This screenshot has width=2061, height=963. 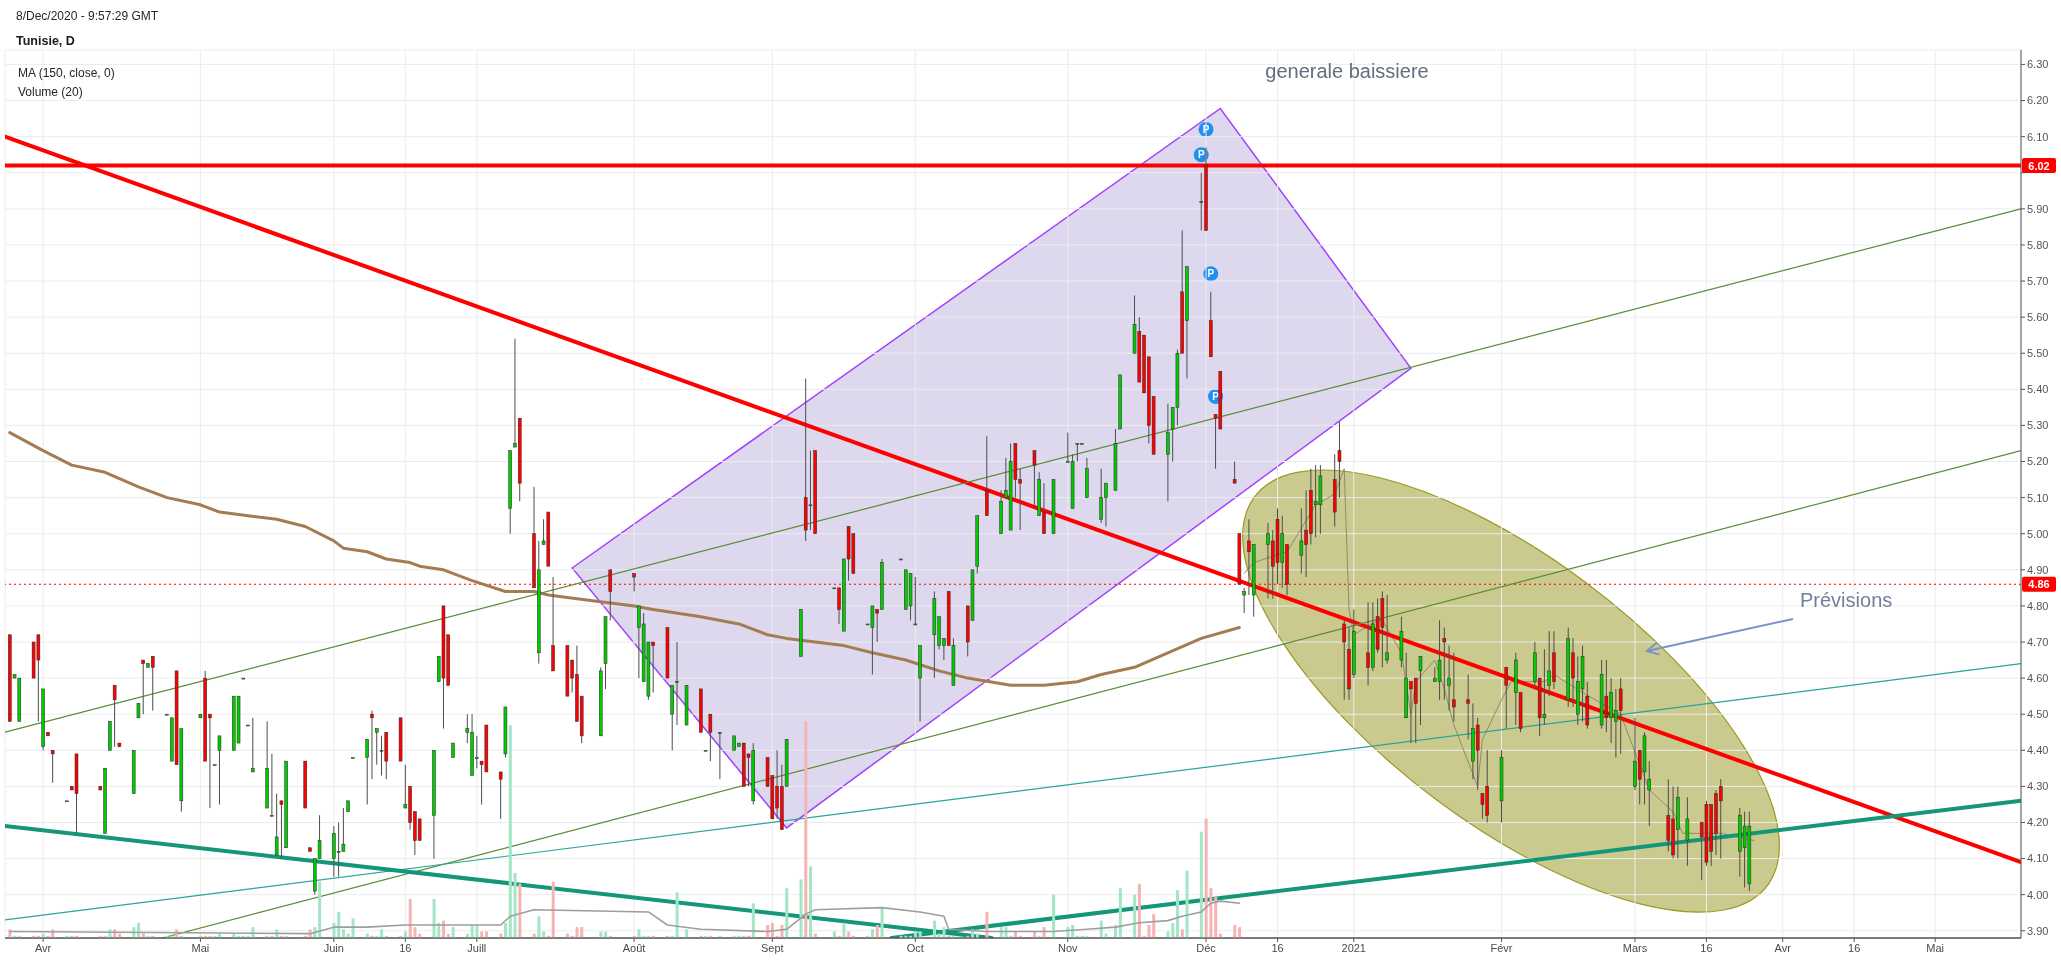 What do you see at coordinates (1635, 947) in the screenshot?
I see `x-tick-label: Mars` at bounding box center [1635, 947].